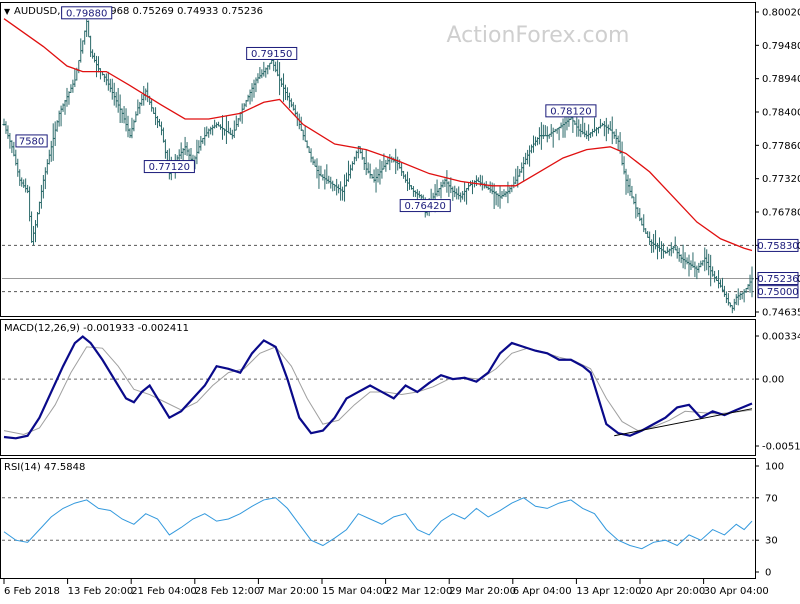  I want to click on x-tick-label: 13 Feb 20:00, so click(101, 591).